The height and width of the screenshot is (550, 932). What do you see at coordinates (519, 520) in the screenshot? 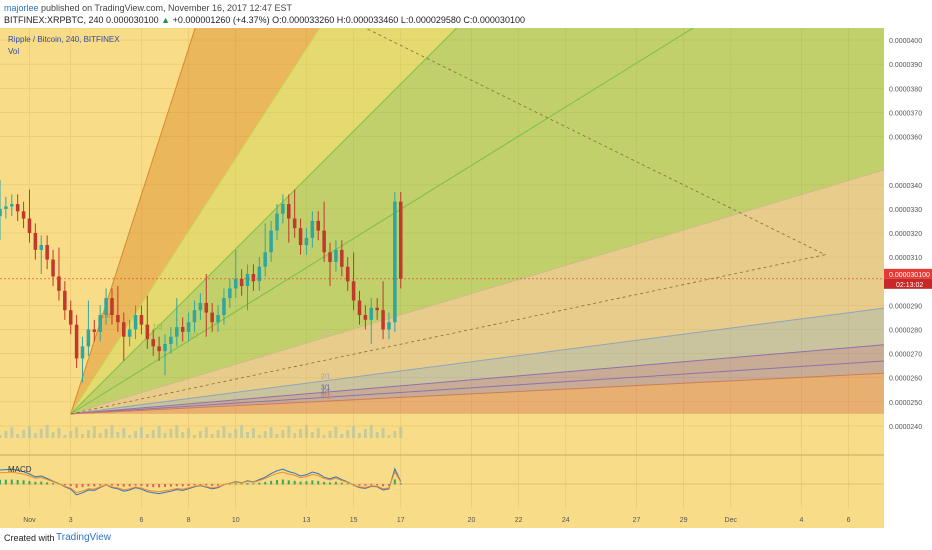
I see `x-tick-label: 22` at bounding box center [519, 520].